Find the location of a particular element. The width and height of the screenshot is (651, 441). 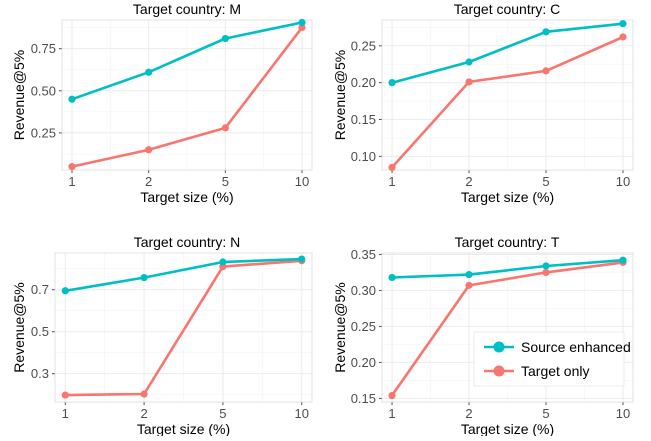

legend-label: Source enhanced is located at coordinates (576, 347).